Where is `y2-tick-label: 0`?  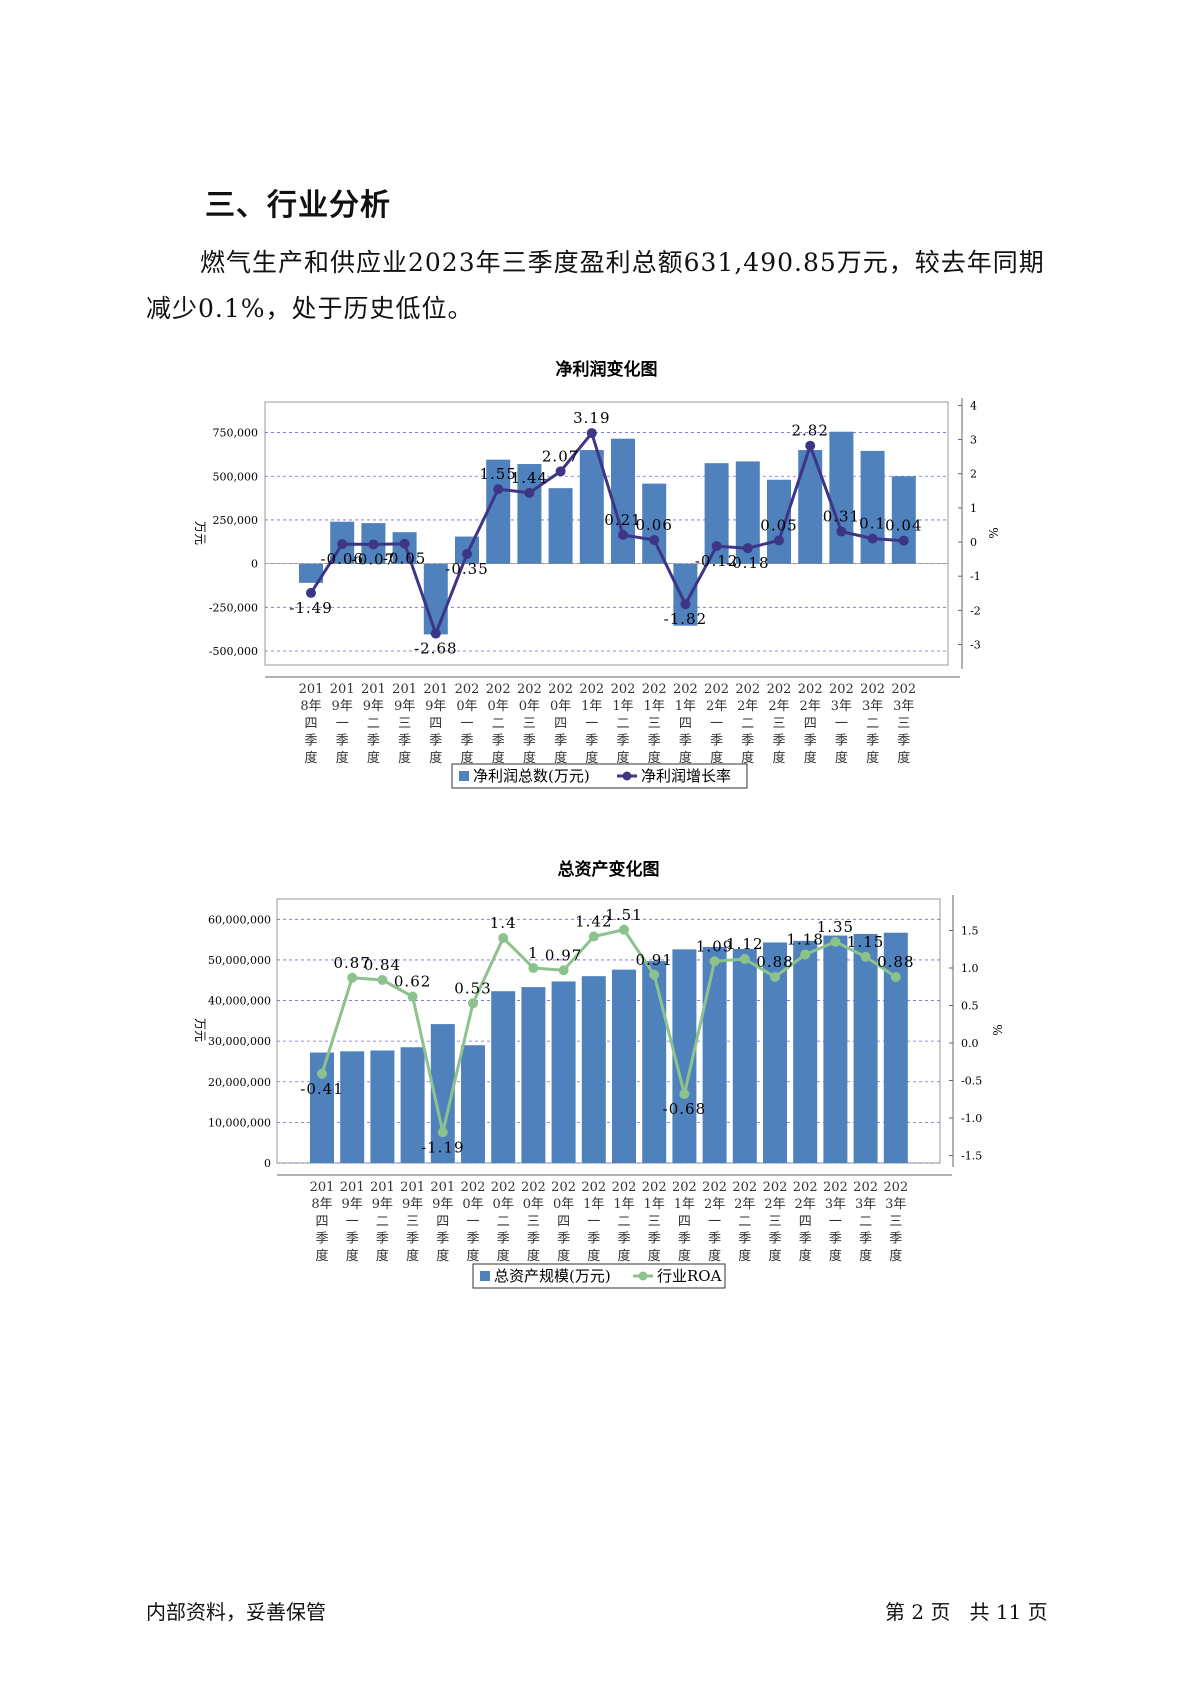 y2-tick-label: 0 is located at coordinates (973, 542).